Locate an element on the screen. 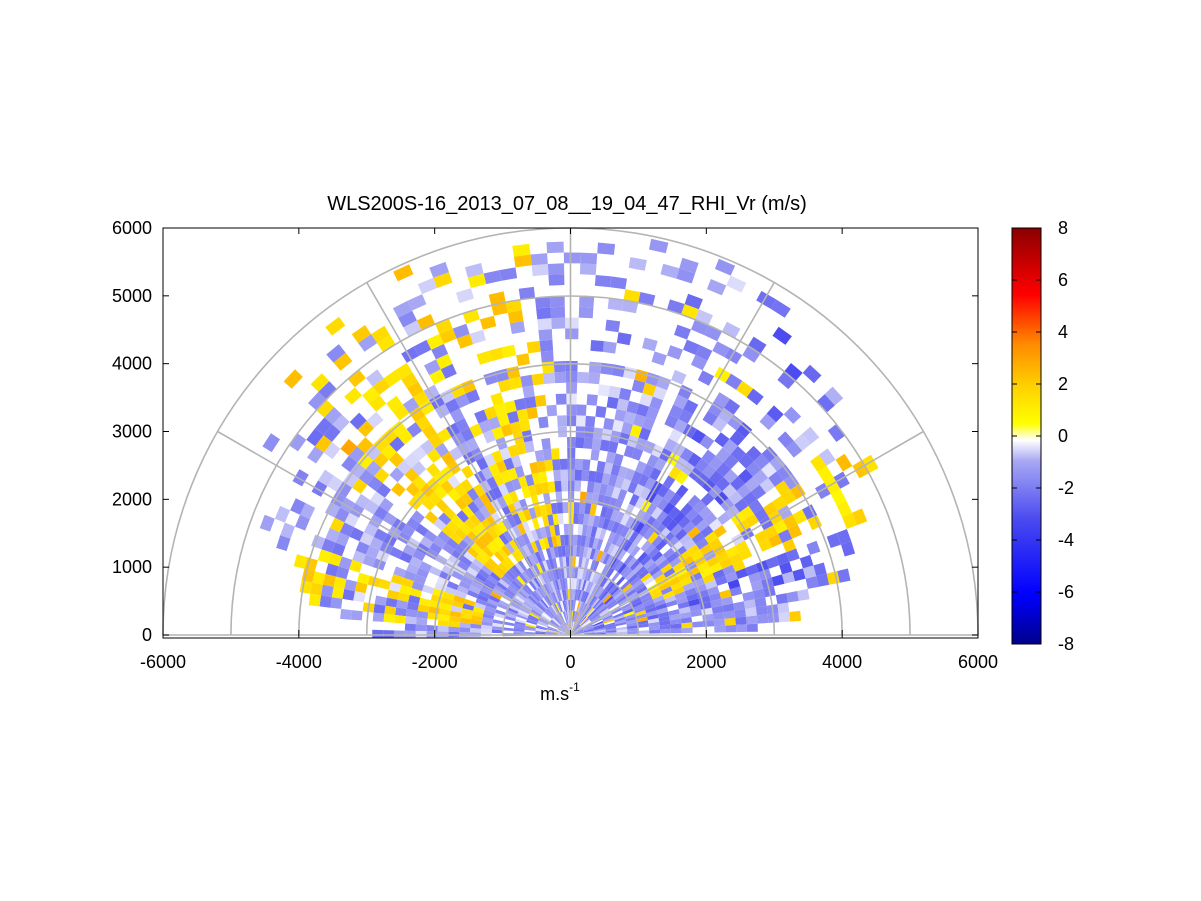  azimuth-spoke is located at coordinates (672, 459).